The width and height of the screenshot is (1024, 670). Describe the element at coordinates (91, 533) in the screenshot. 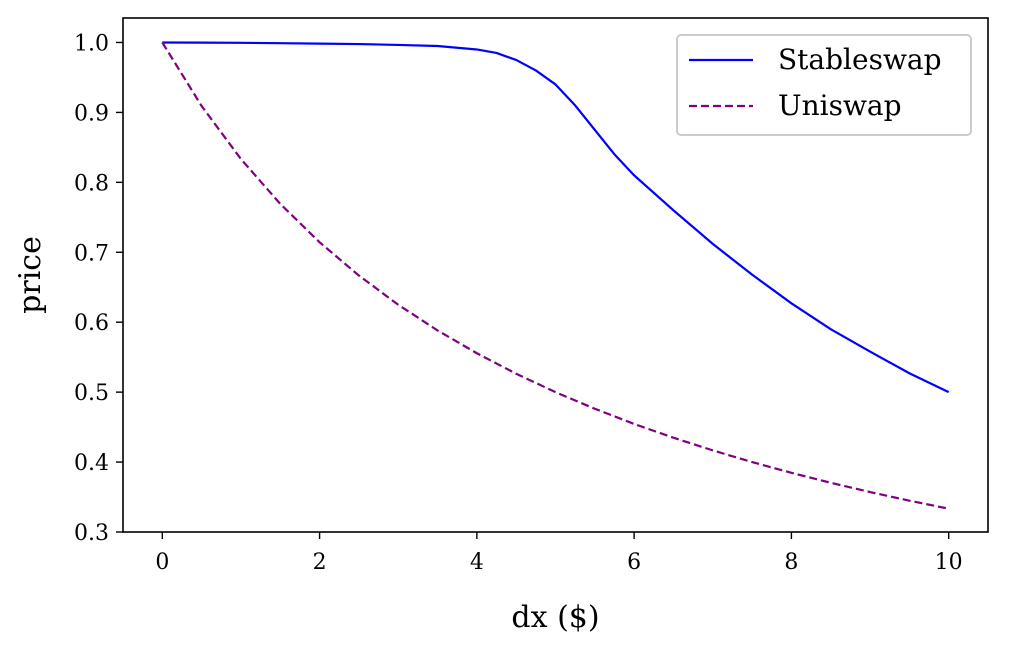

I see `y-tick-label: 0.3` at that location.